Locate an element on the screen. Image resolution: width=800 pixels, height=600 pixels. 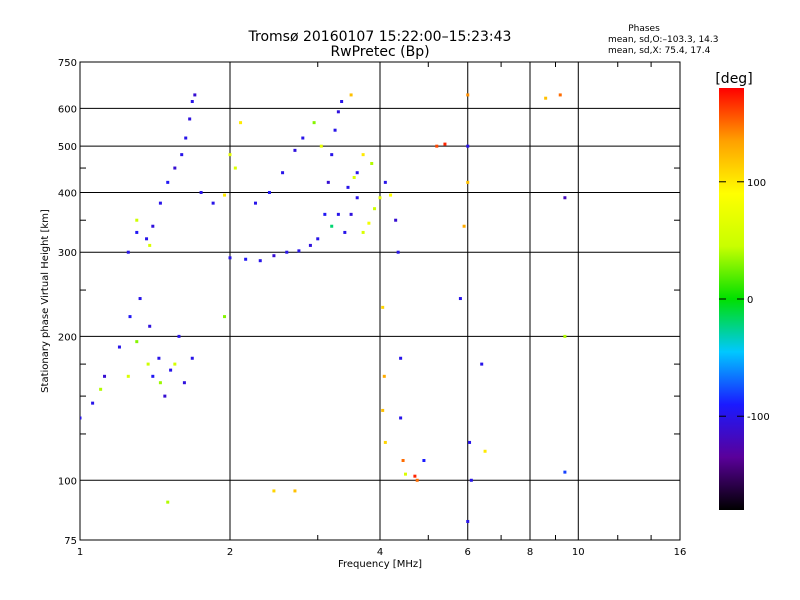
phases-o-line: mean, sd,O:–103.3, 14.3 is located at coordinates (663, 40).